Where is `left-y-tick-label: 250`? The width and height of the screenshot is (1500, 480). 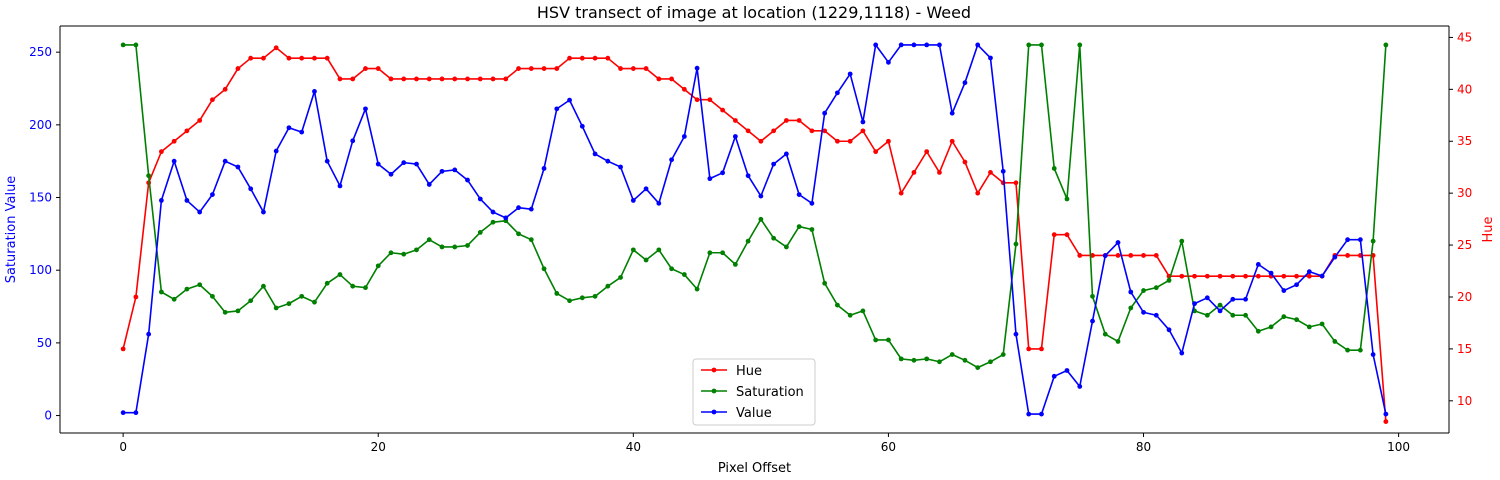
left-y-tick-label: 250 is located at coordinates (40, 52).